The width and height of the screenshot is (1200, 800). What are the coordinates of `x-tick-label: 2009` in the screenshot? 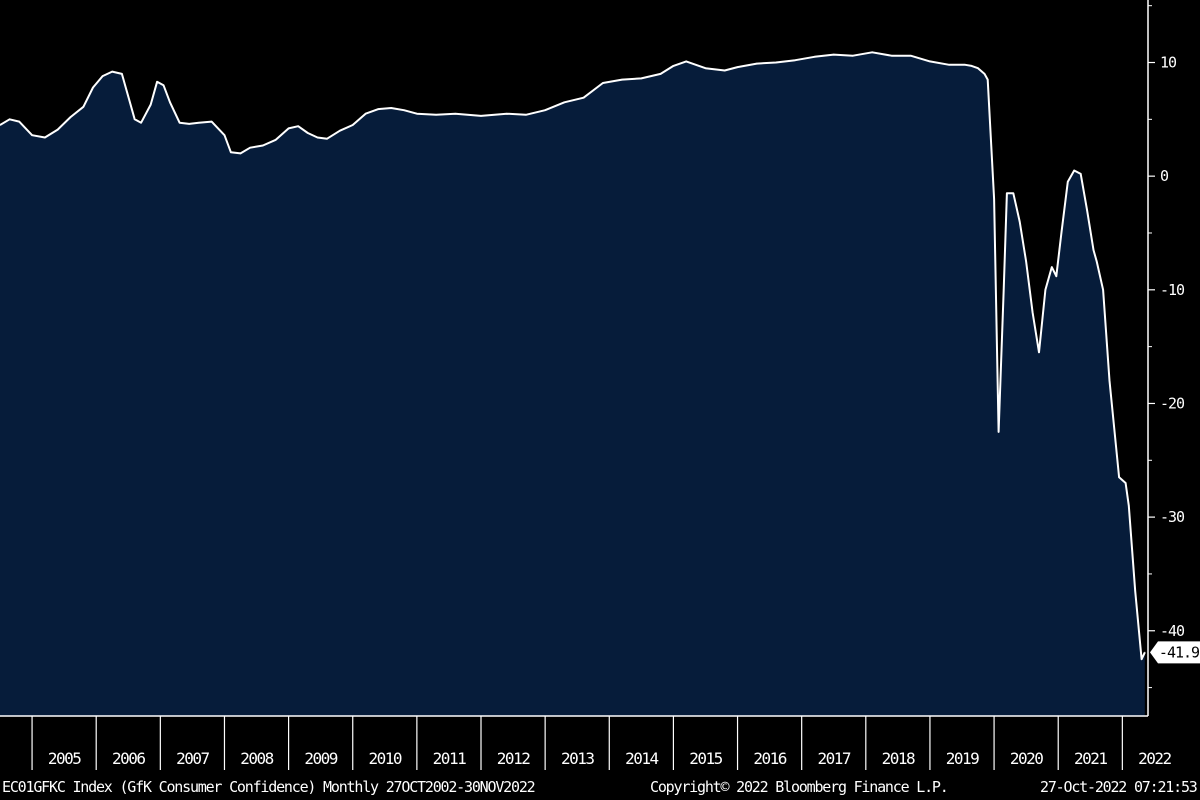 It's located at (320, 758).